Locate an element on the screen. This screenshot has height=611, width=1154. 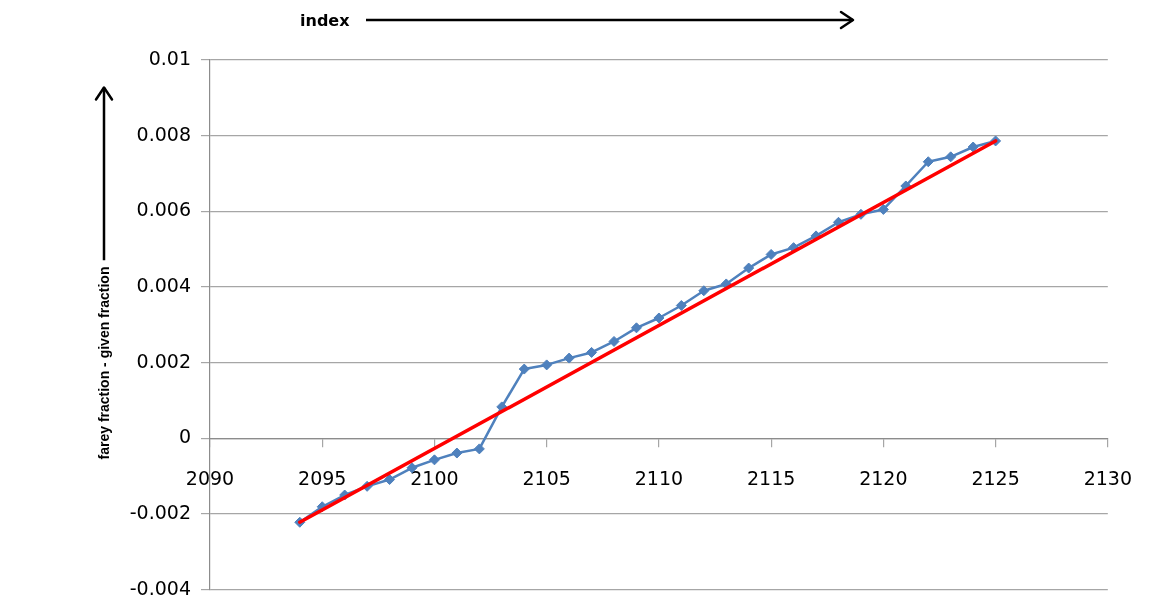
x-tick-label: 2095 is located at coordinates (322, 477).